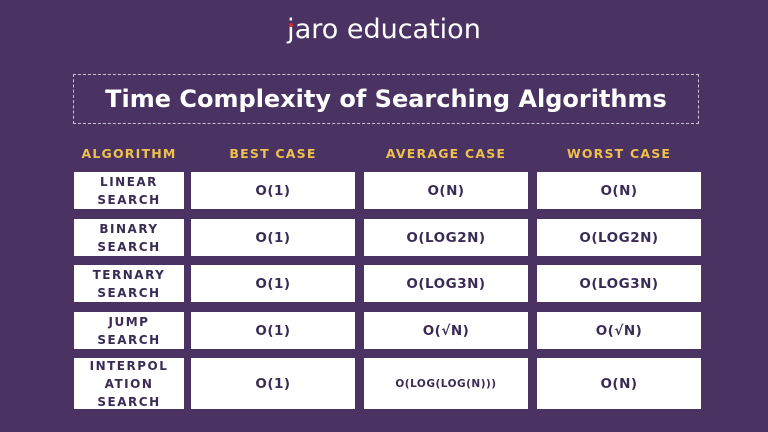 This screenshot has height=432, width=768. I want to click on worst-case-cell: O(√N), so click(619, 330).